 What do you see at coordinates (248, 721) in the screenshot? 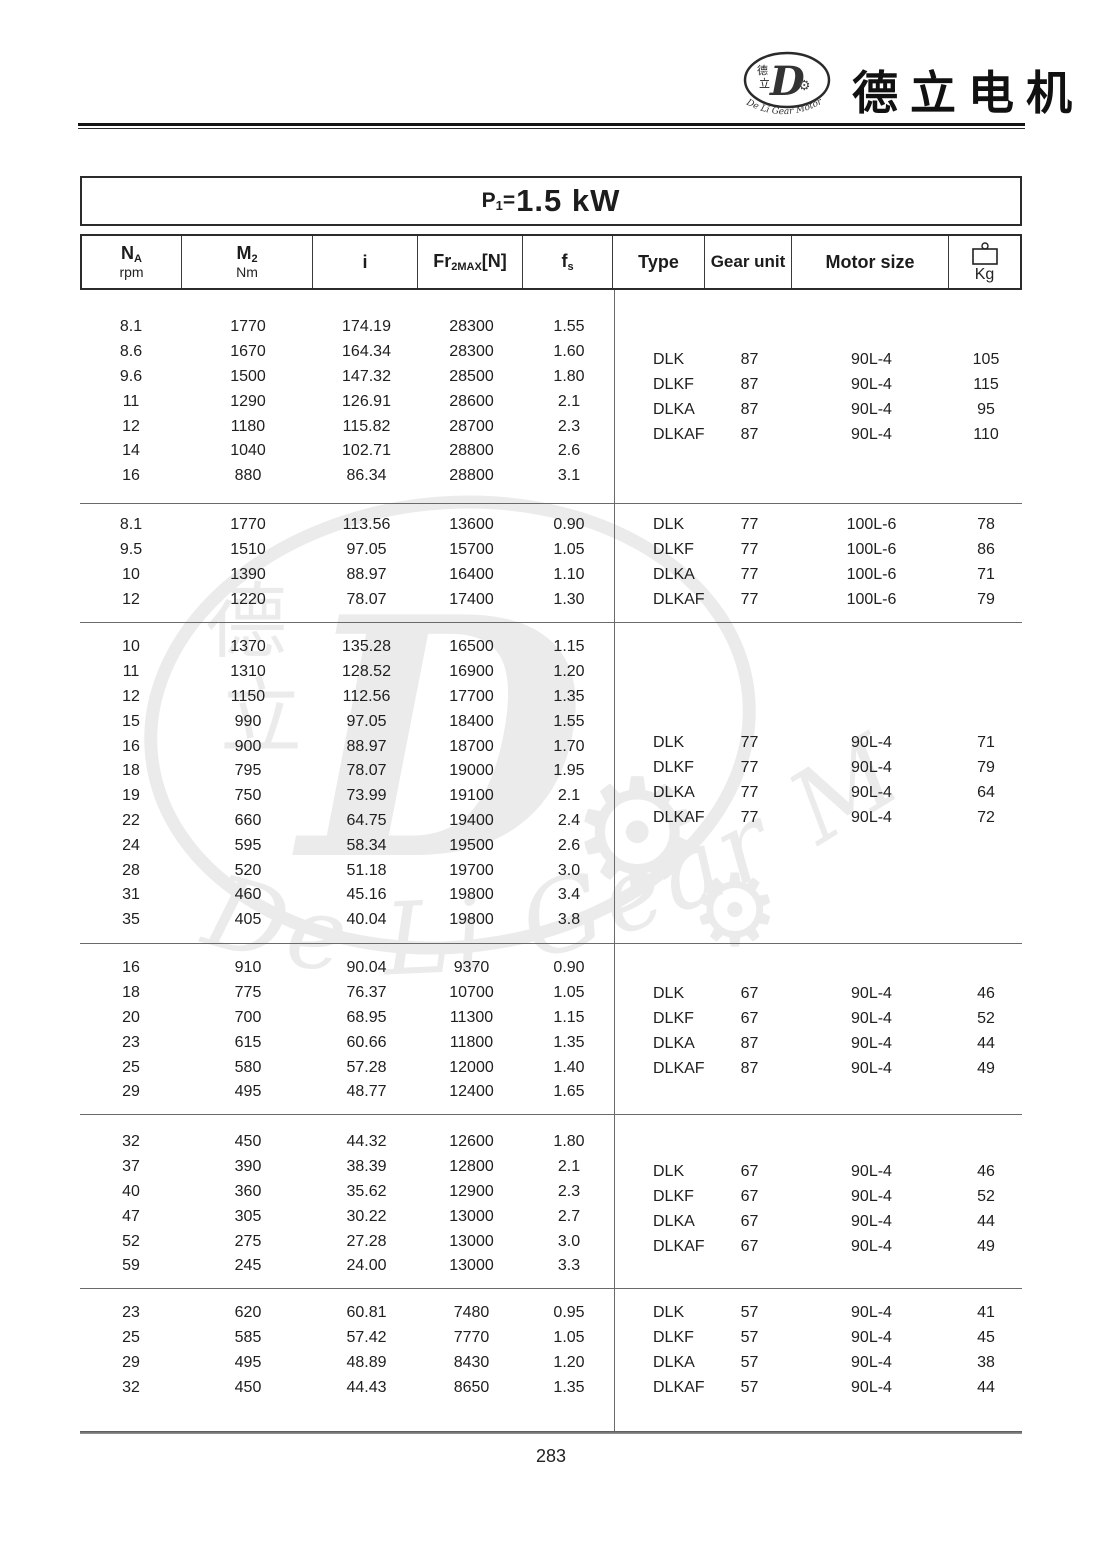
I see `m2-value: 990` at bounding box center [248, 721].